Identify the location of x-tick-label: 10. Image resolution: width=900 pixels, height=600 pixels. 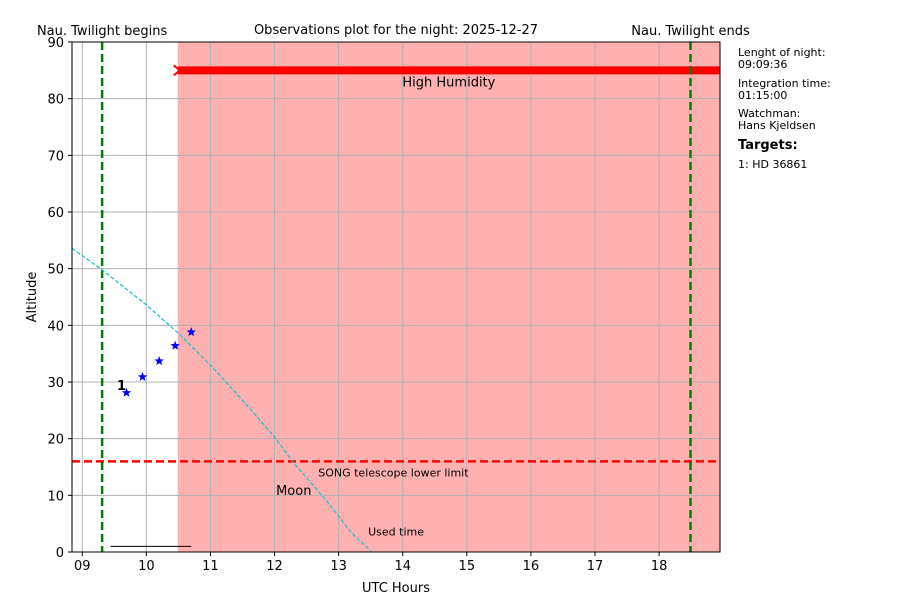
(146, 566).